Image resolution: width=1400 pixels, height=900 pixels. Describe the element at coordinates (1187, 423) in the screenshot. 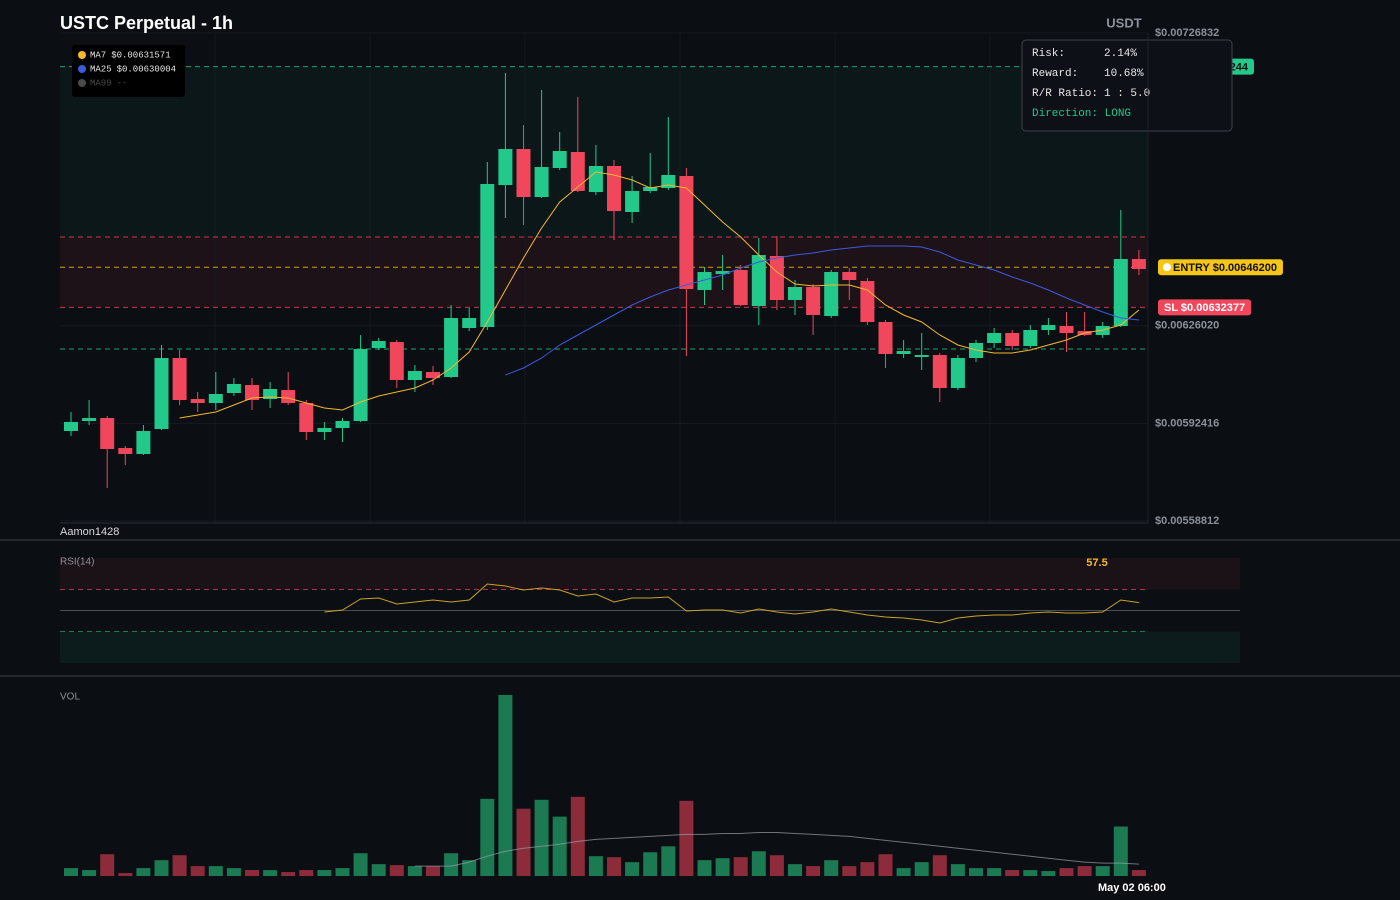

I see `y-tick-label: $0.00592416` at that location.